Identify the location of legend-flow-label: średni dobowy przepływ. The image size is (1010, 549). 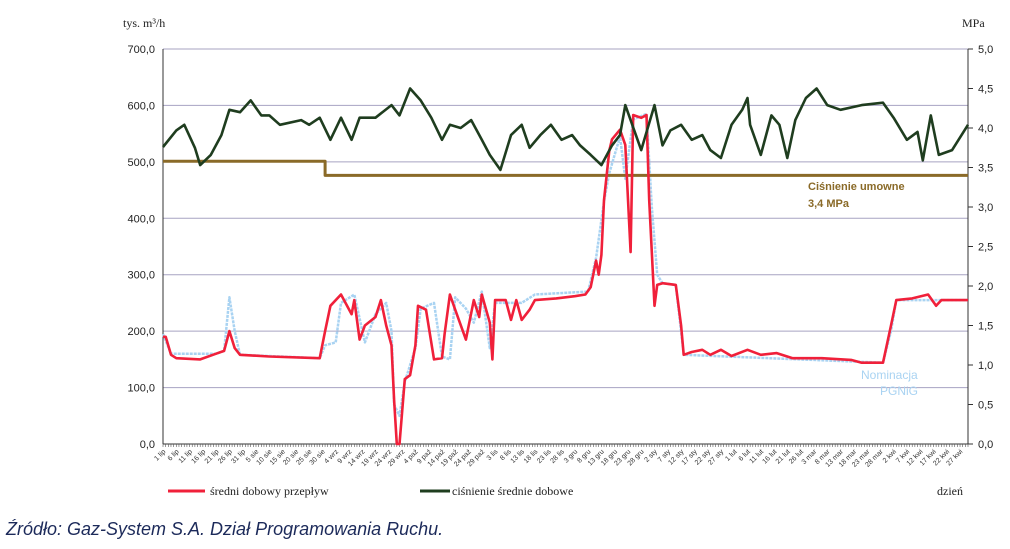
(269, 491).